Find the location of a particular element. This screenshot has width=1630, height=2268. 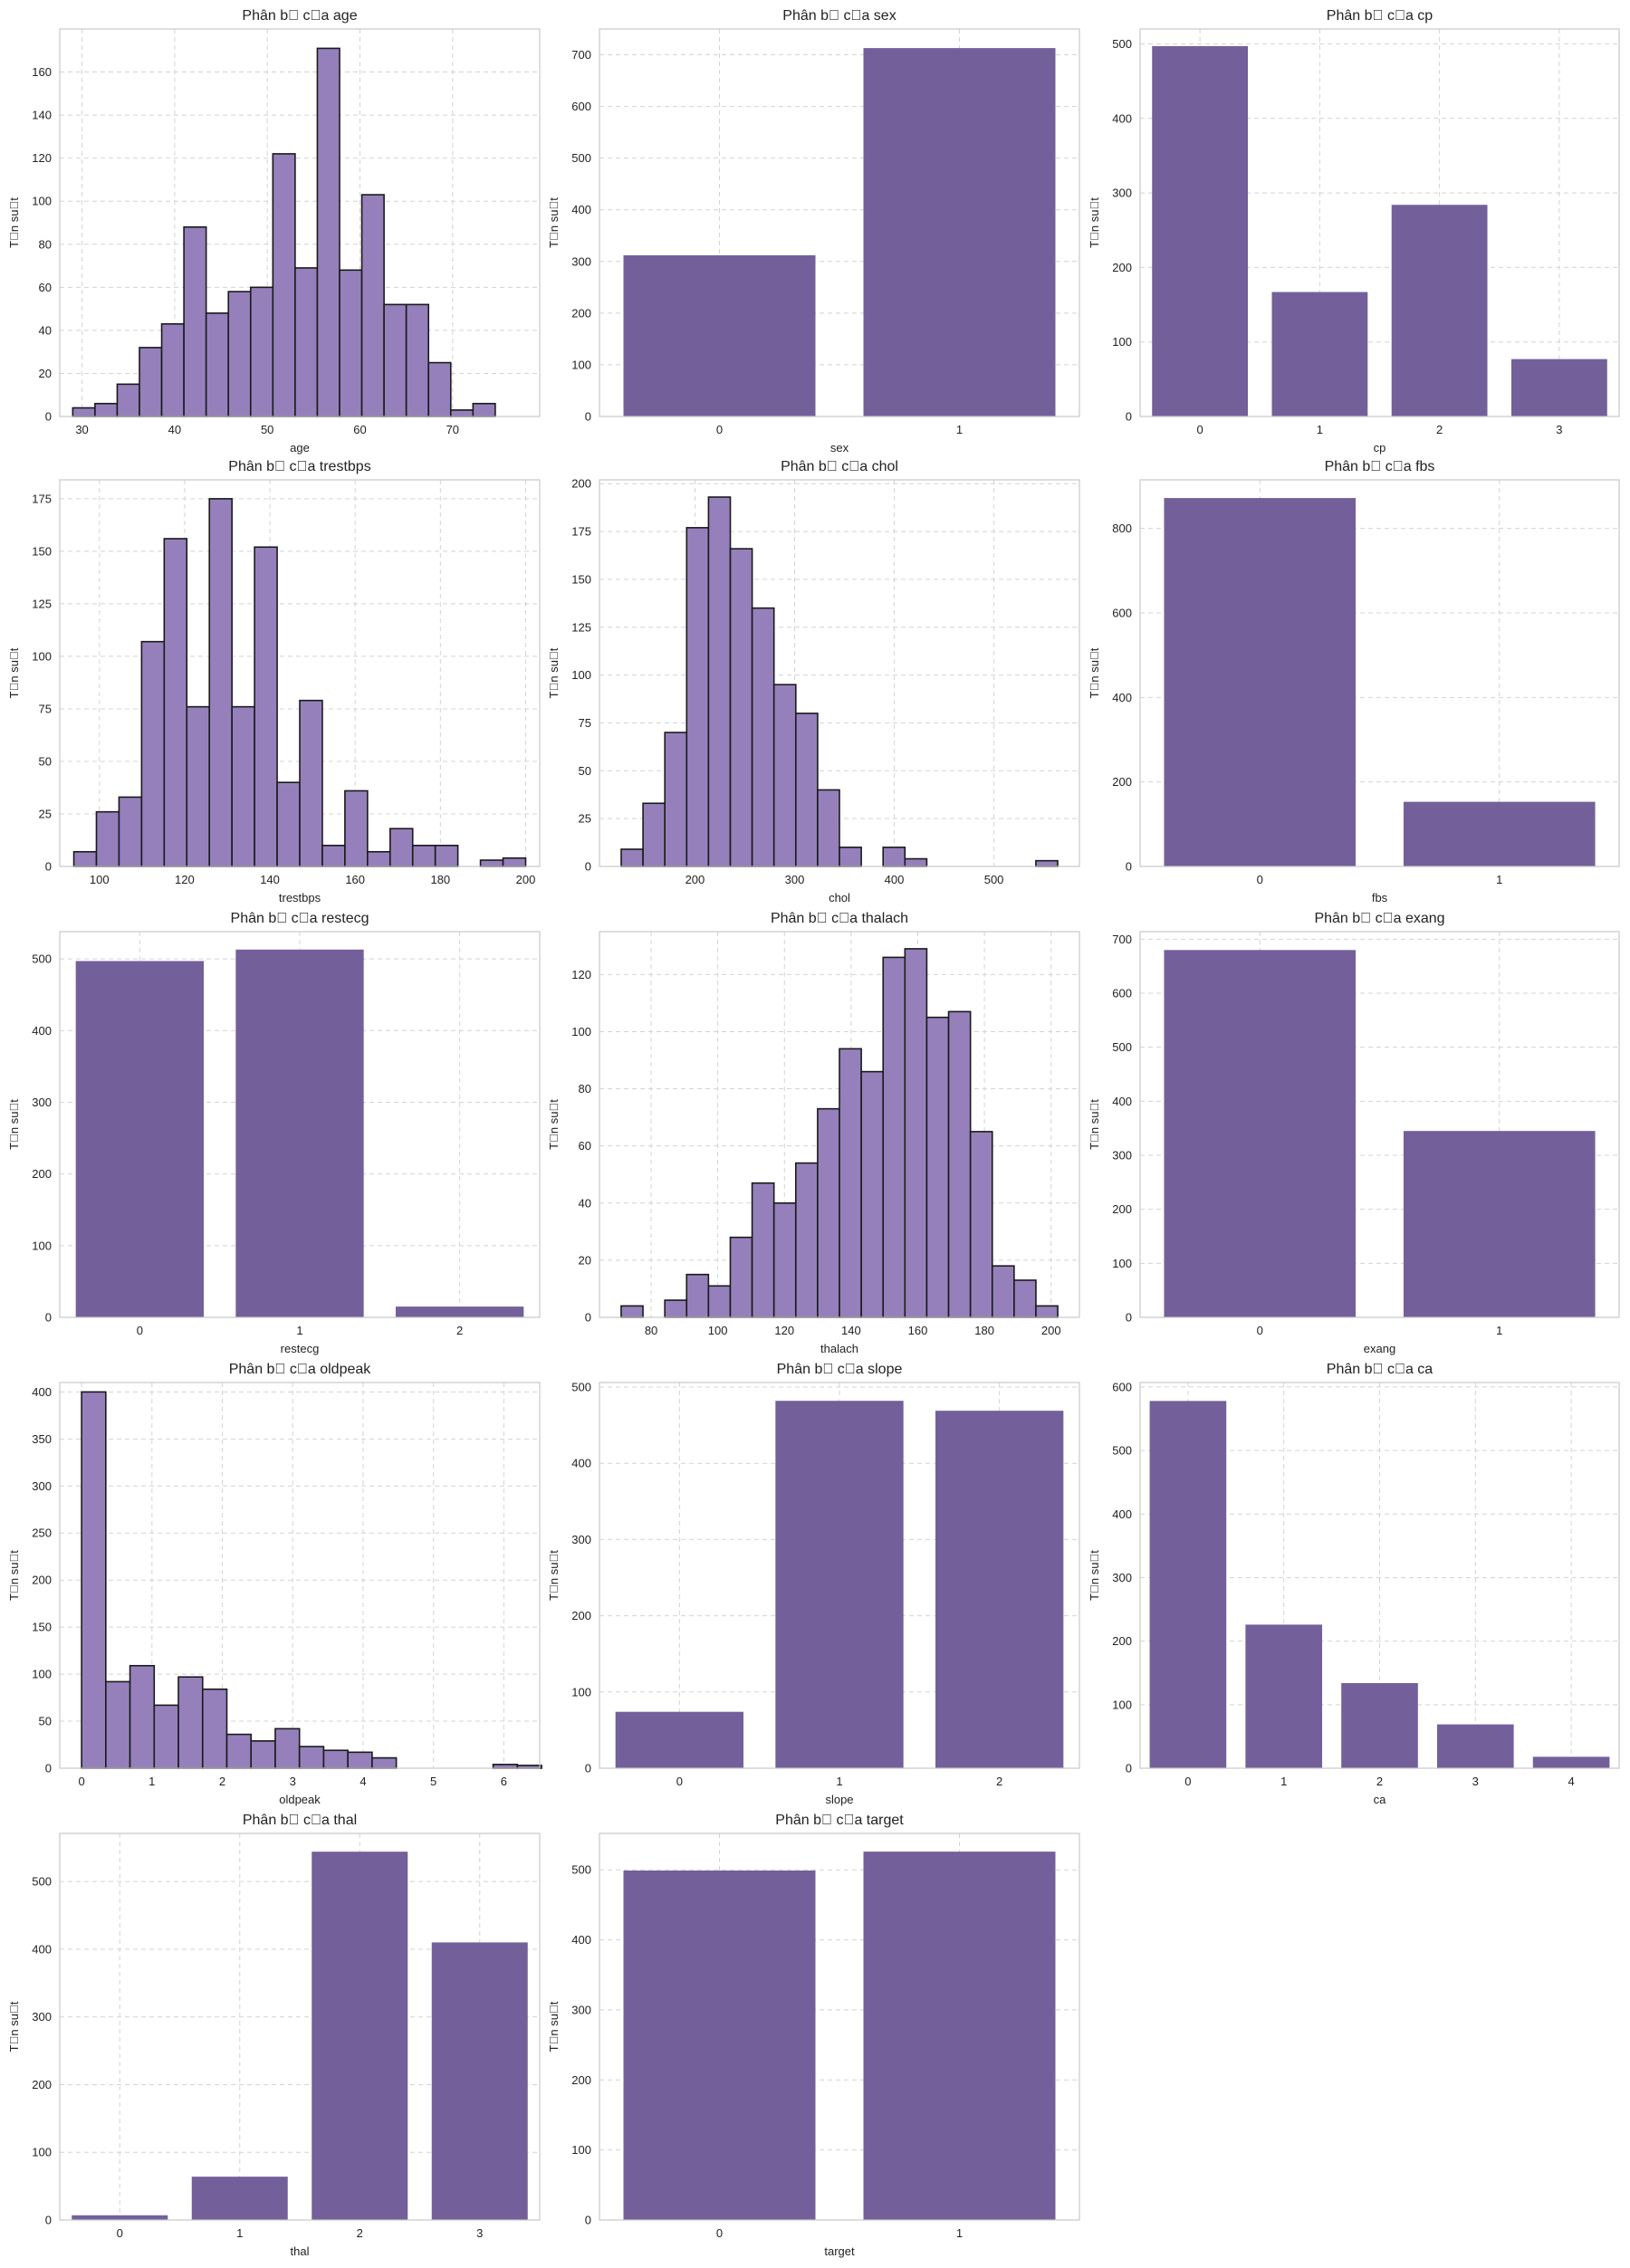

x-axis-label: thal is located at coordinates (300, 2251).